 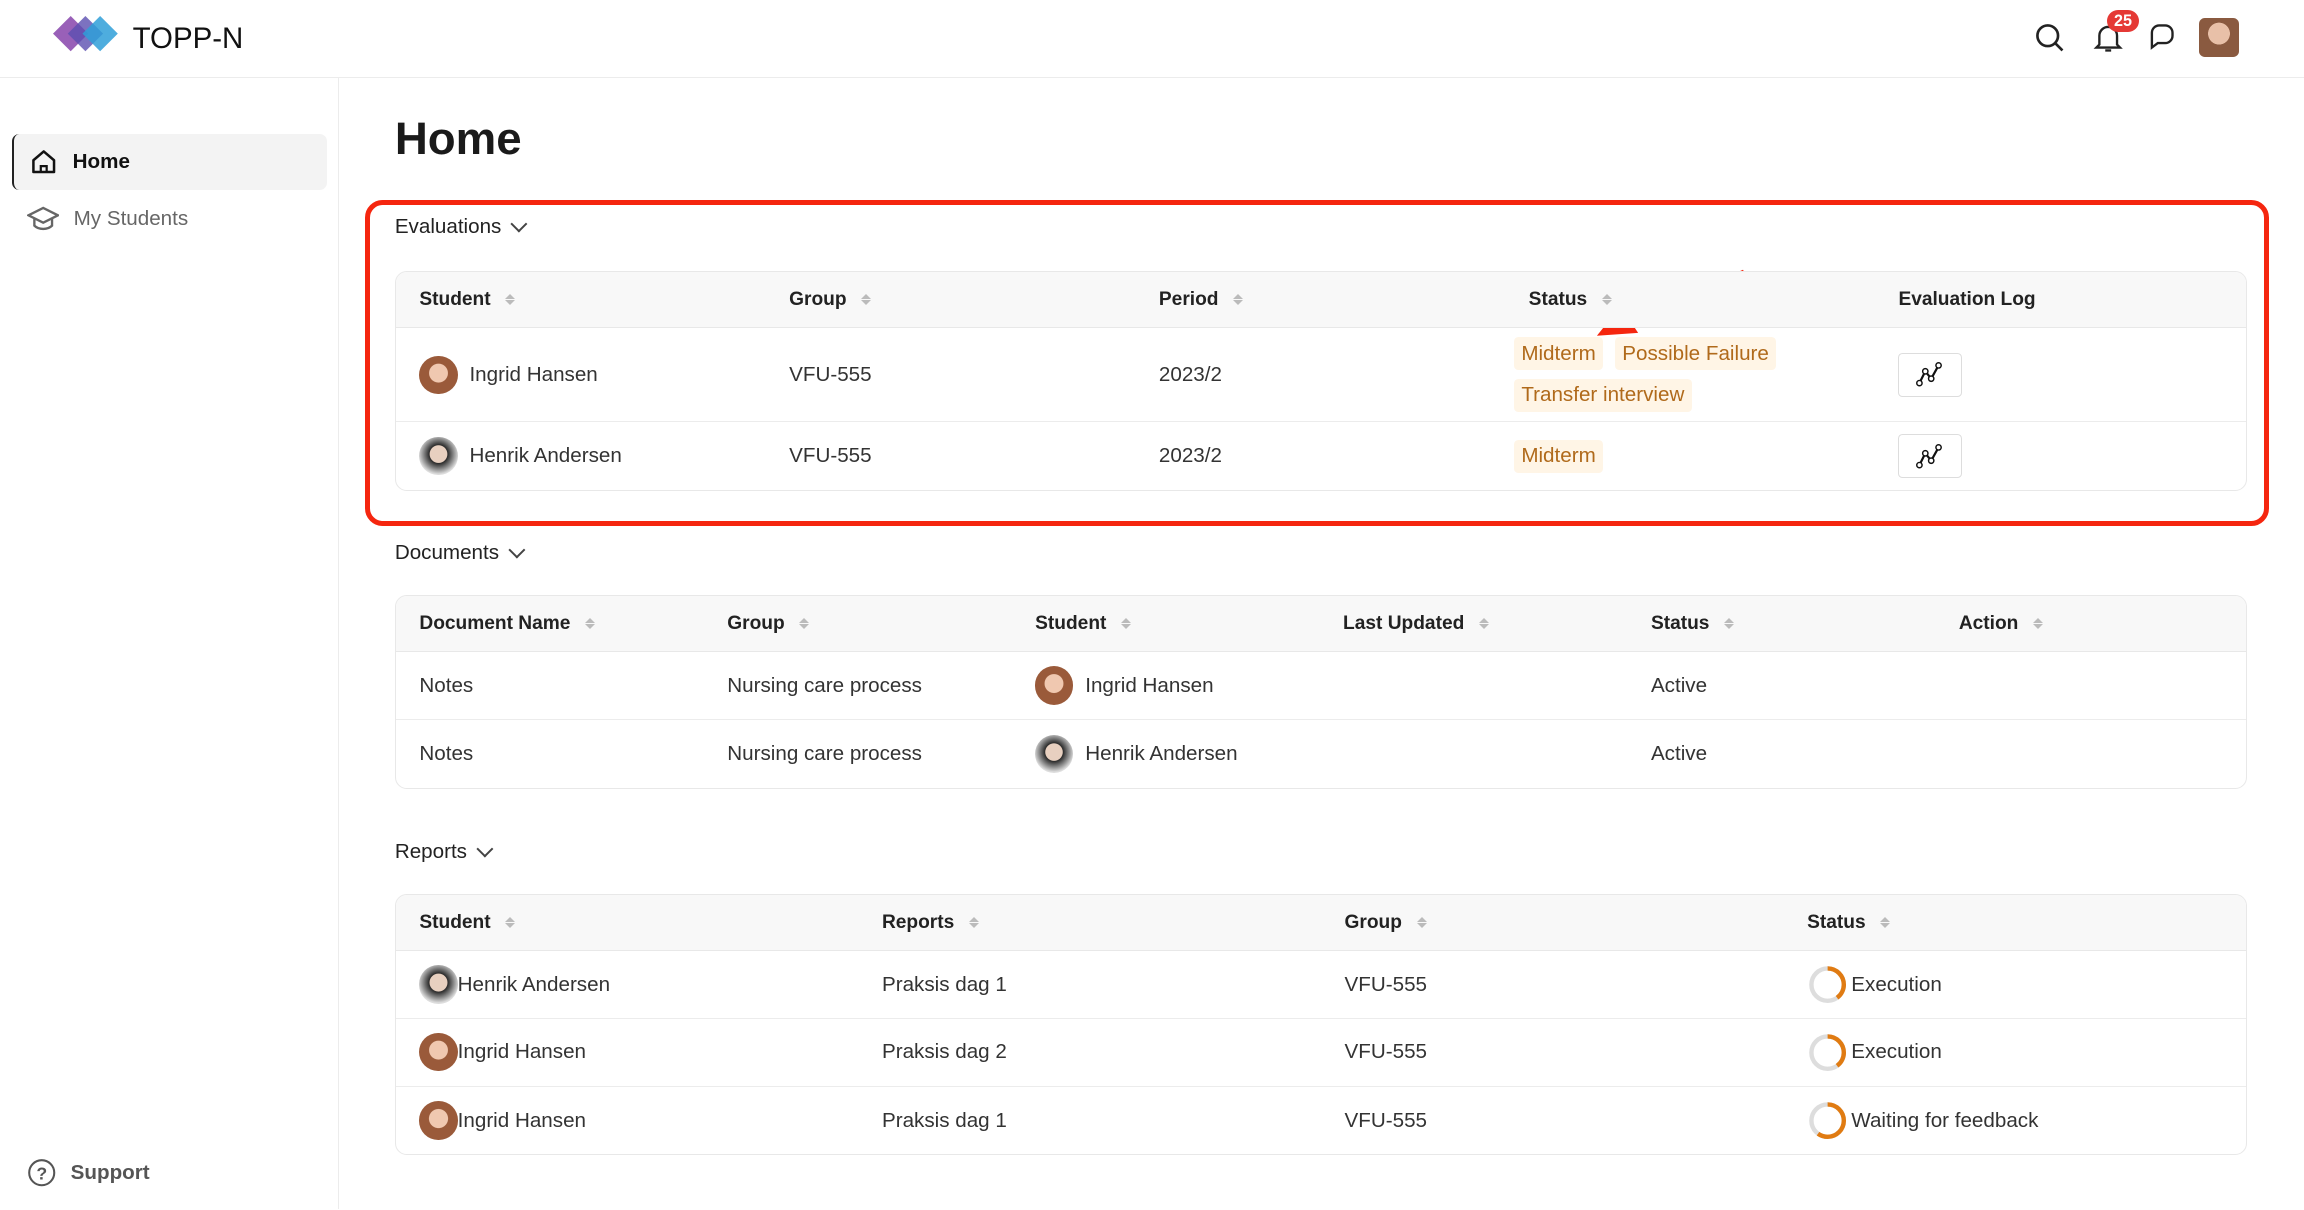 I want to click on status-tag: Midterm, so click(x=1558, y=354).